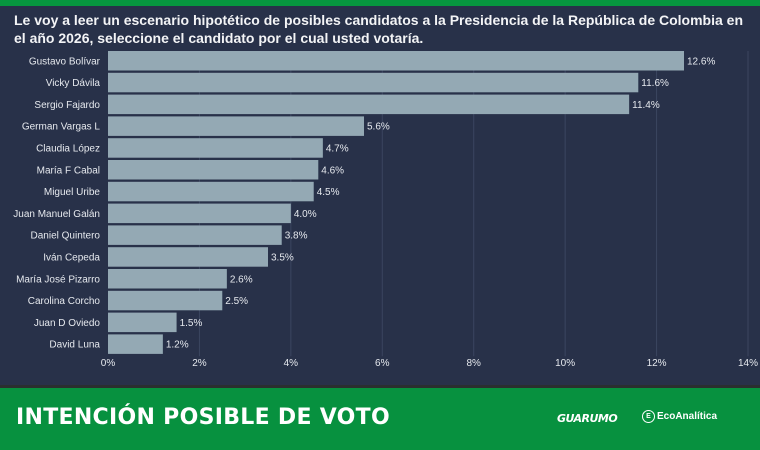 The height and width of the screenshot is (450, 760). Describe the element at coordinates (71, 257) in the screenshot. I see `category-label: Iván Cepeda` at that location.